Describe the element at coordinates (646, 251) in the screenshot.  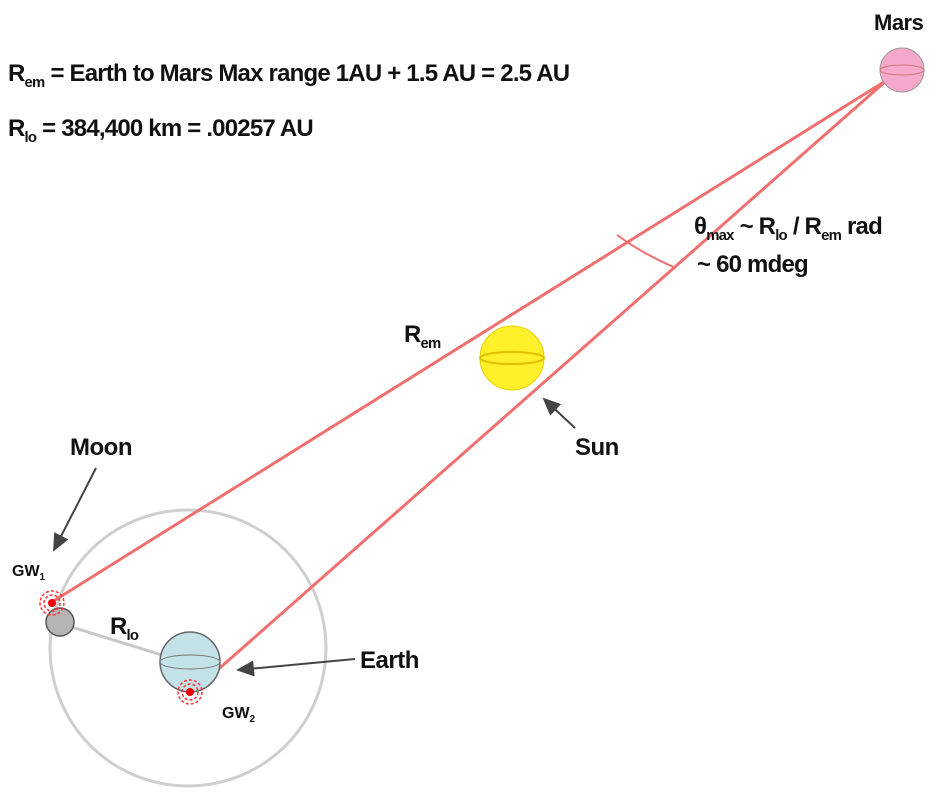
I see `angle-arc` at that location.